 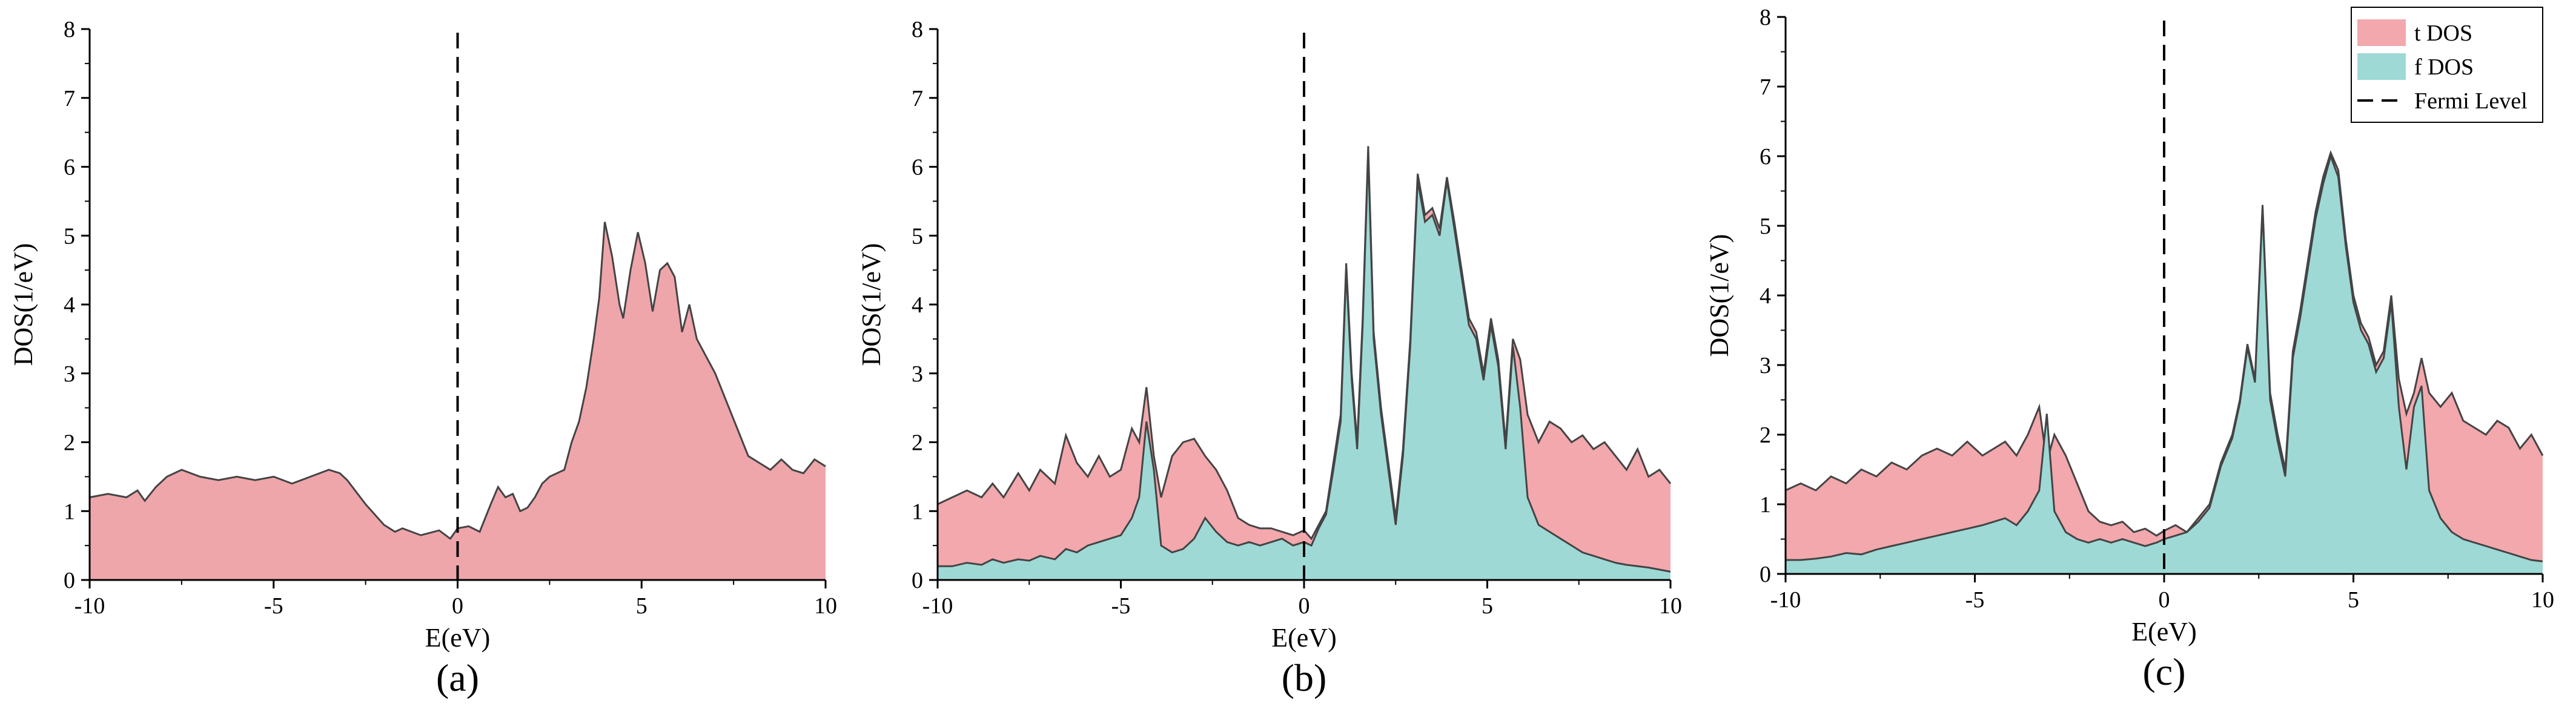 What do you see at coordinates (1304, 677) in the screenshot?
I see `panel-label: (b)` at bounding box center [1304, 677].